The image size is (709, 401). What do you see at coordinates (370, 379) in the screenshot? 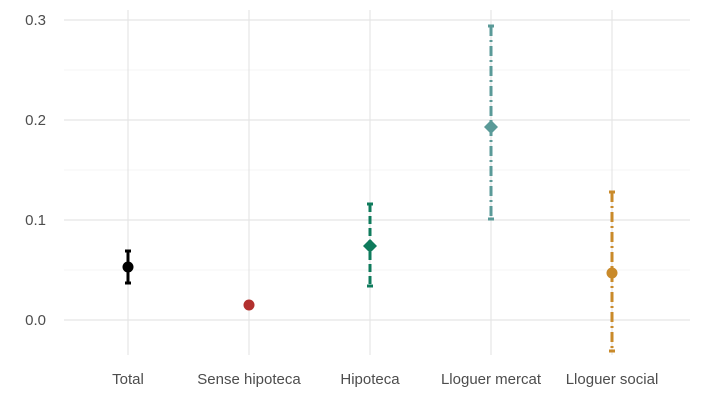
I see `x-tick-label: Hipoteca` at bounding box center [370, 379].